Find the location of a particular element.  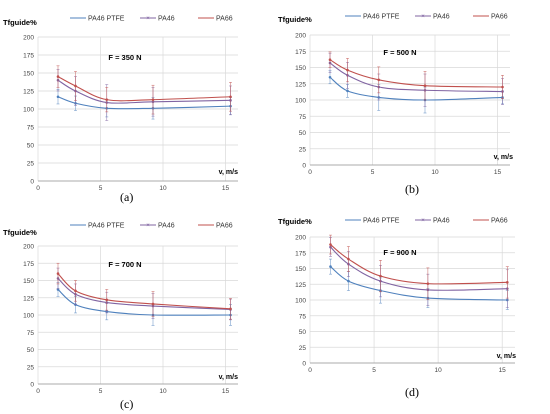

panel-label-b: (b) is located at coordinates (412, 189).